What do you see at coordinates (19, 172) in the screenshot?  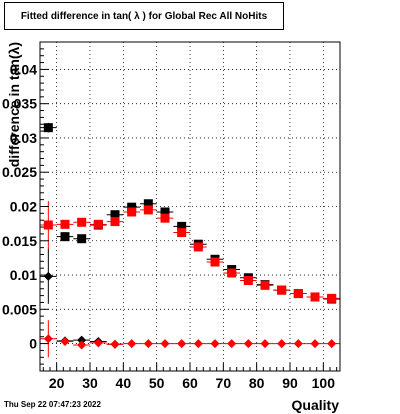 I see `y-tick-label: 0.025` at bounding box center [19, 172].